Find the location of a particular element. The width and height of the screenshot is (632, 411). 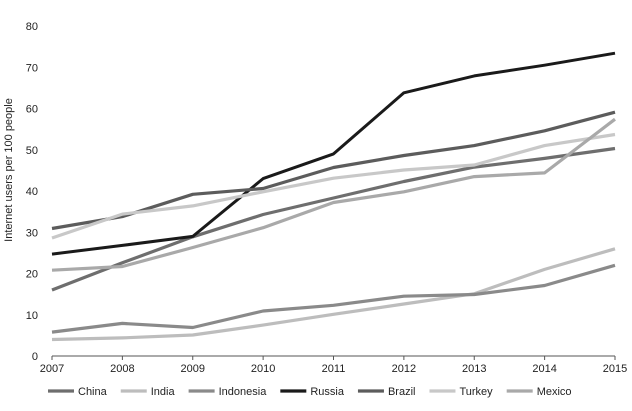

y-tick-label: 20 is located at coordinates (32, 275).